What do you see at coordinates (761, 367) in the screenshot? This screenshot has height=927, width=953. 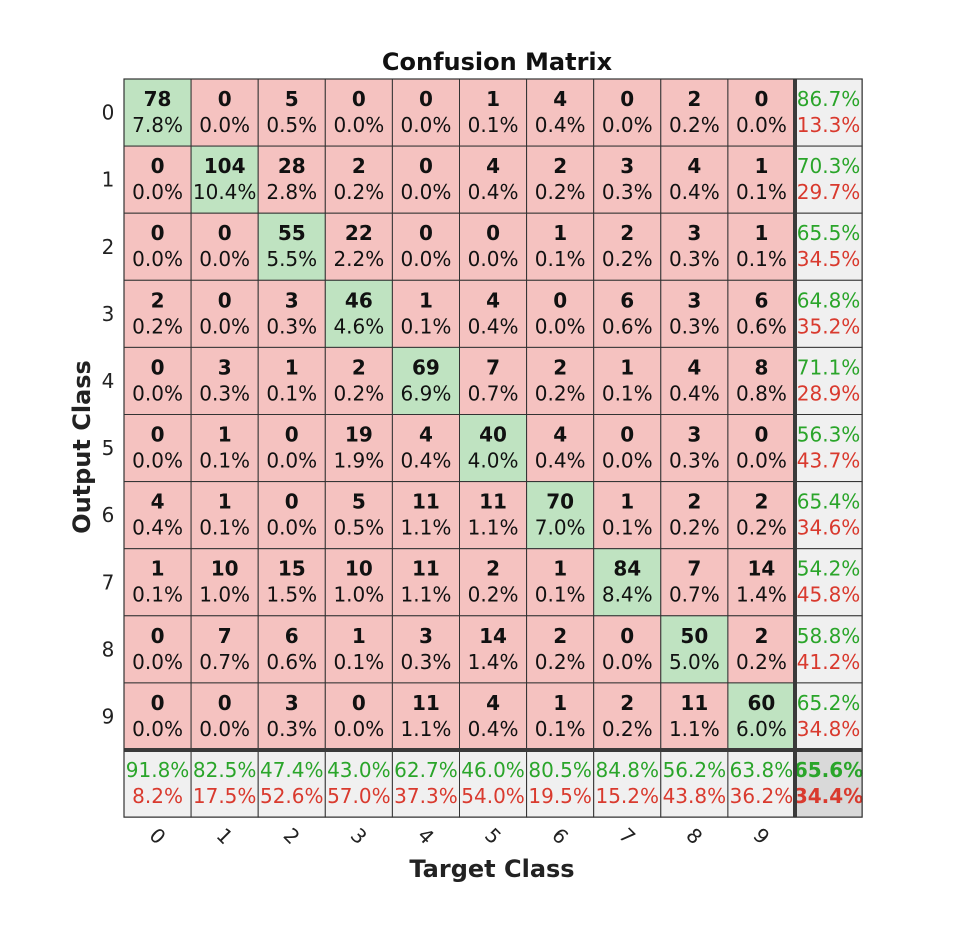 I see `cell-count: 8` at bounding box center [761, 367].